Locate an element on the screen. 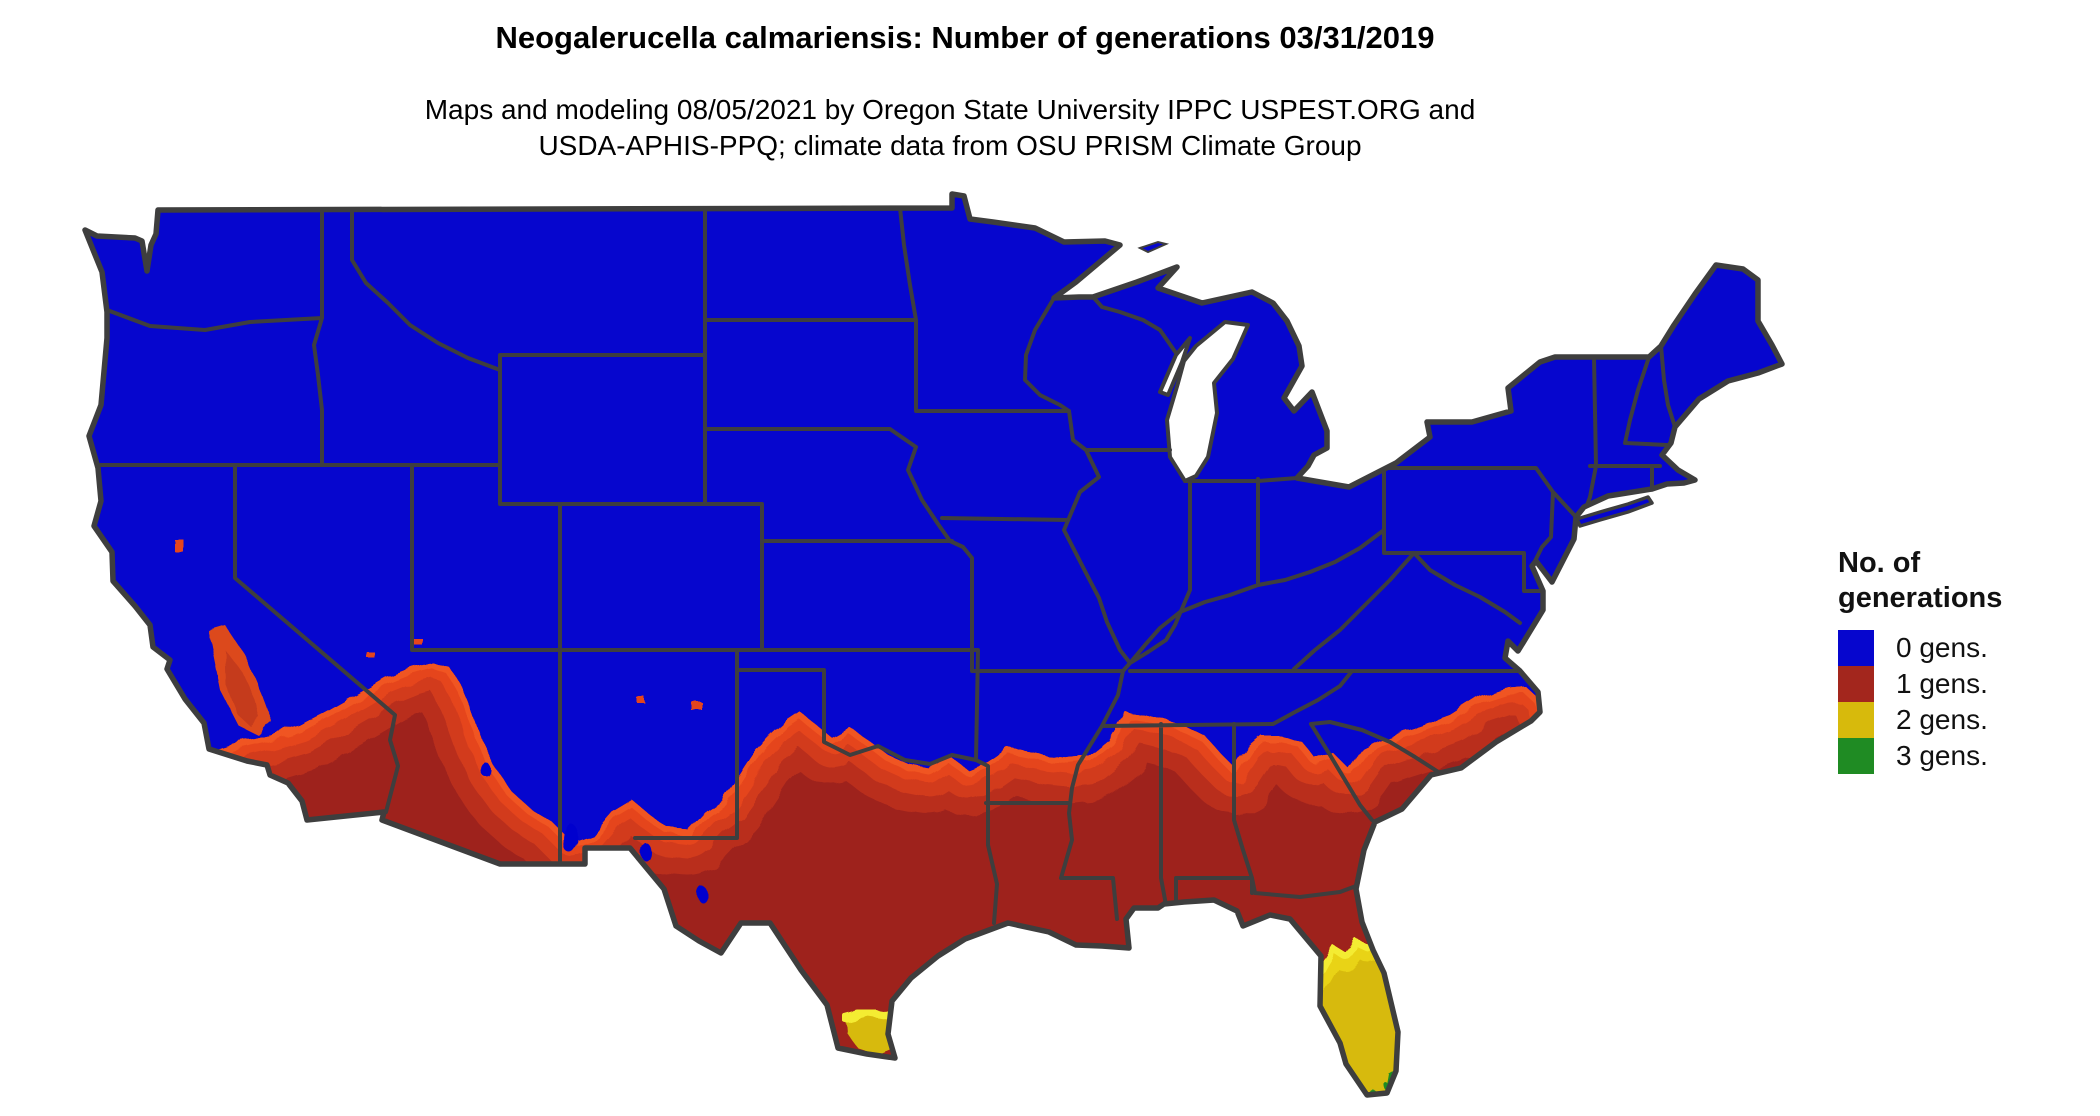 Image resolution: width=2100 pixels, height=1116 pixels. isle-royale is located at coordinates (1153, 247).